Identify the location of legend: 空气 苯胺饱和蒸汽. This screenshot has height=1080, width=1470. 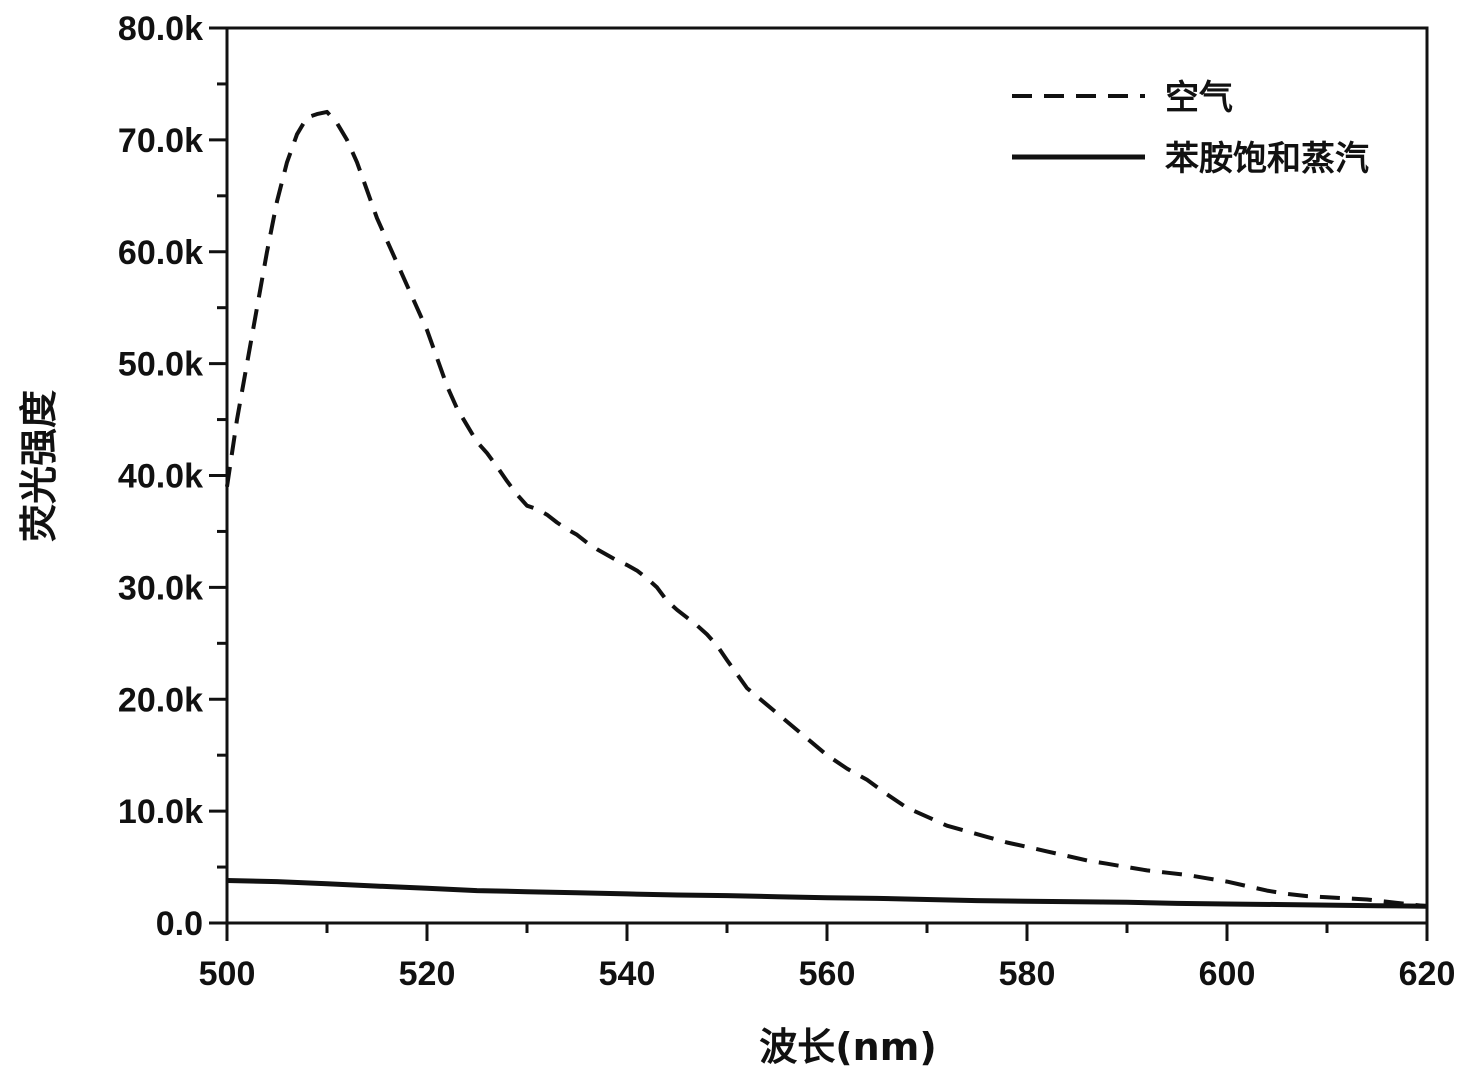
(1190, 128).